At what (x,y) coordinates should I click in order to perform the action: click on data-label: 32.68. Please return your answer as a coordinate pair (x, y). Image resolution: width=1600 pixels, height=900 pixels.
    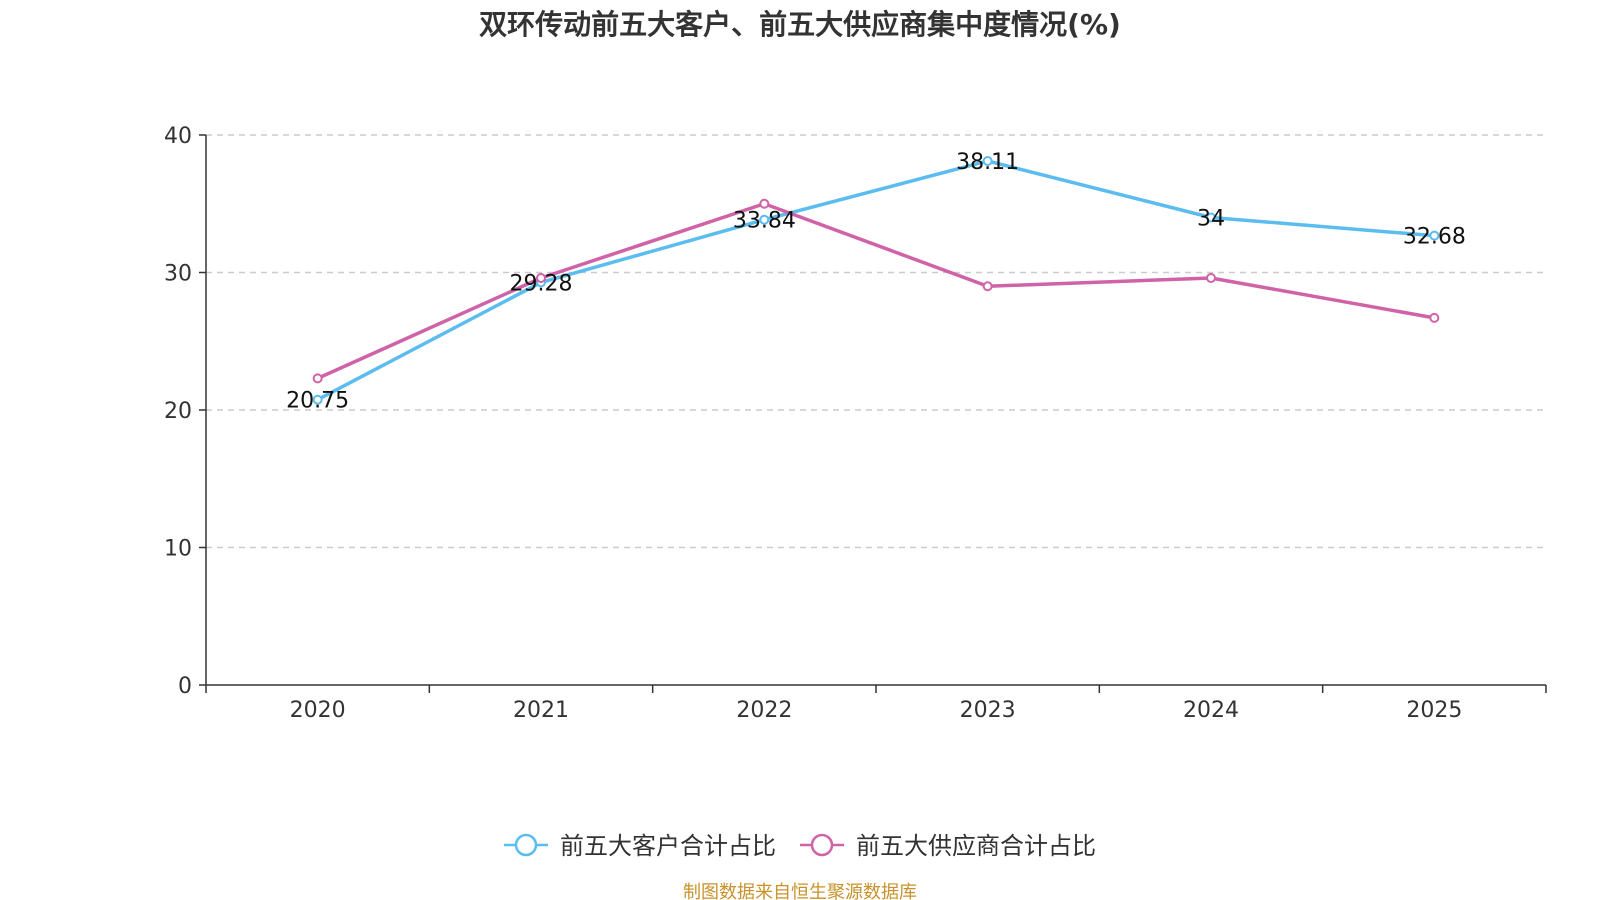
    Looking at the image, I should click on (1434, 237).